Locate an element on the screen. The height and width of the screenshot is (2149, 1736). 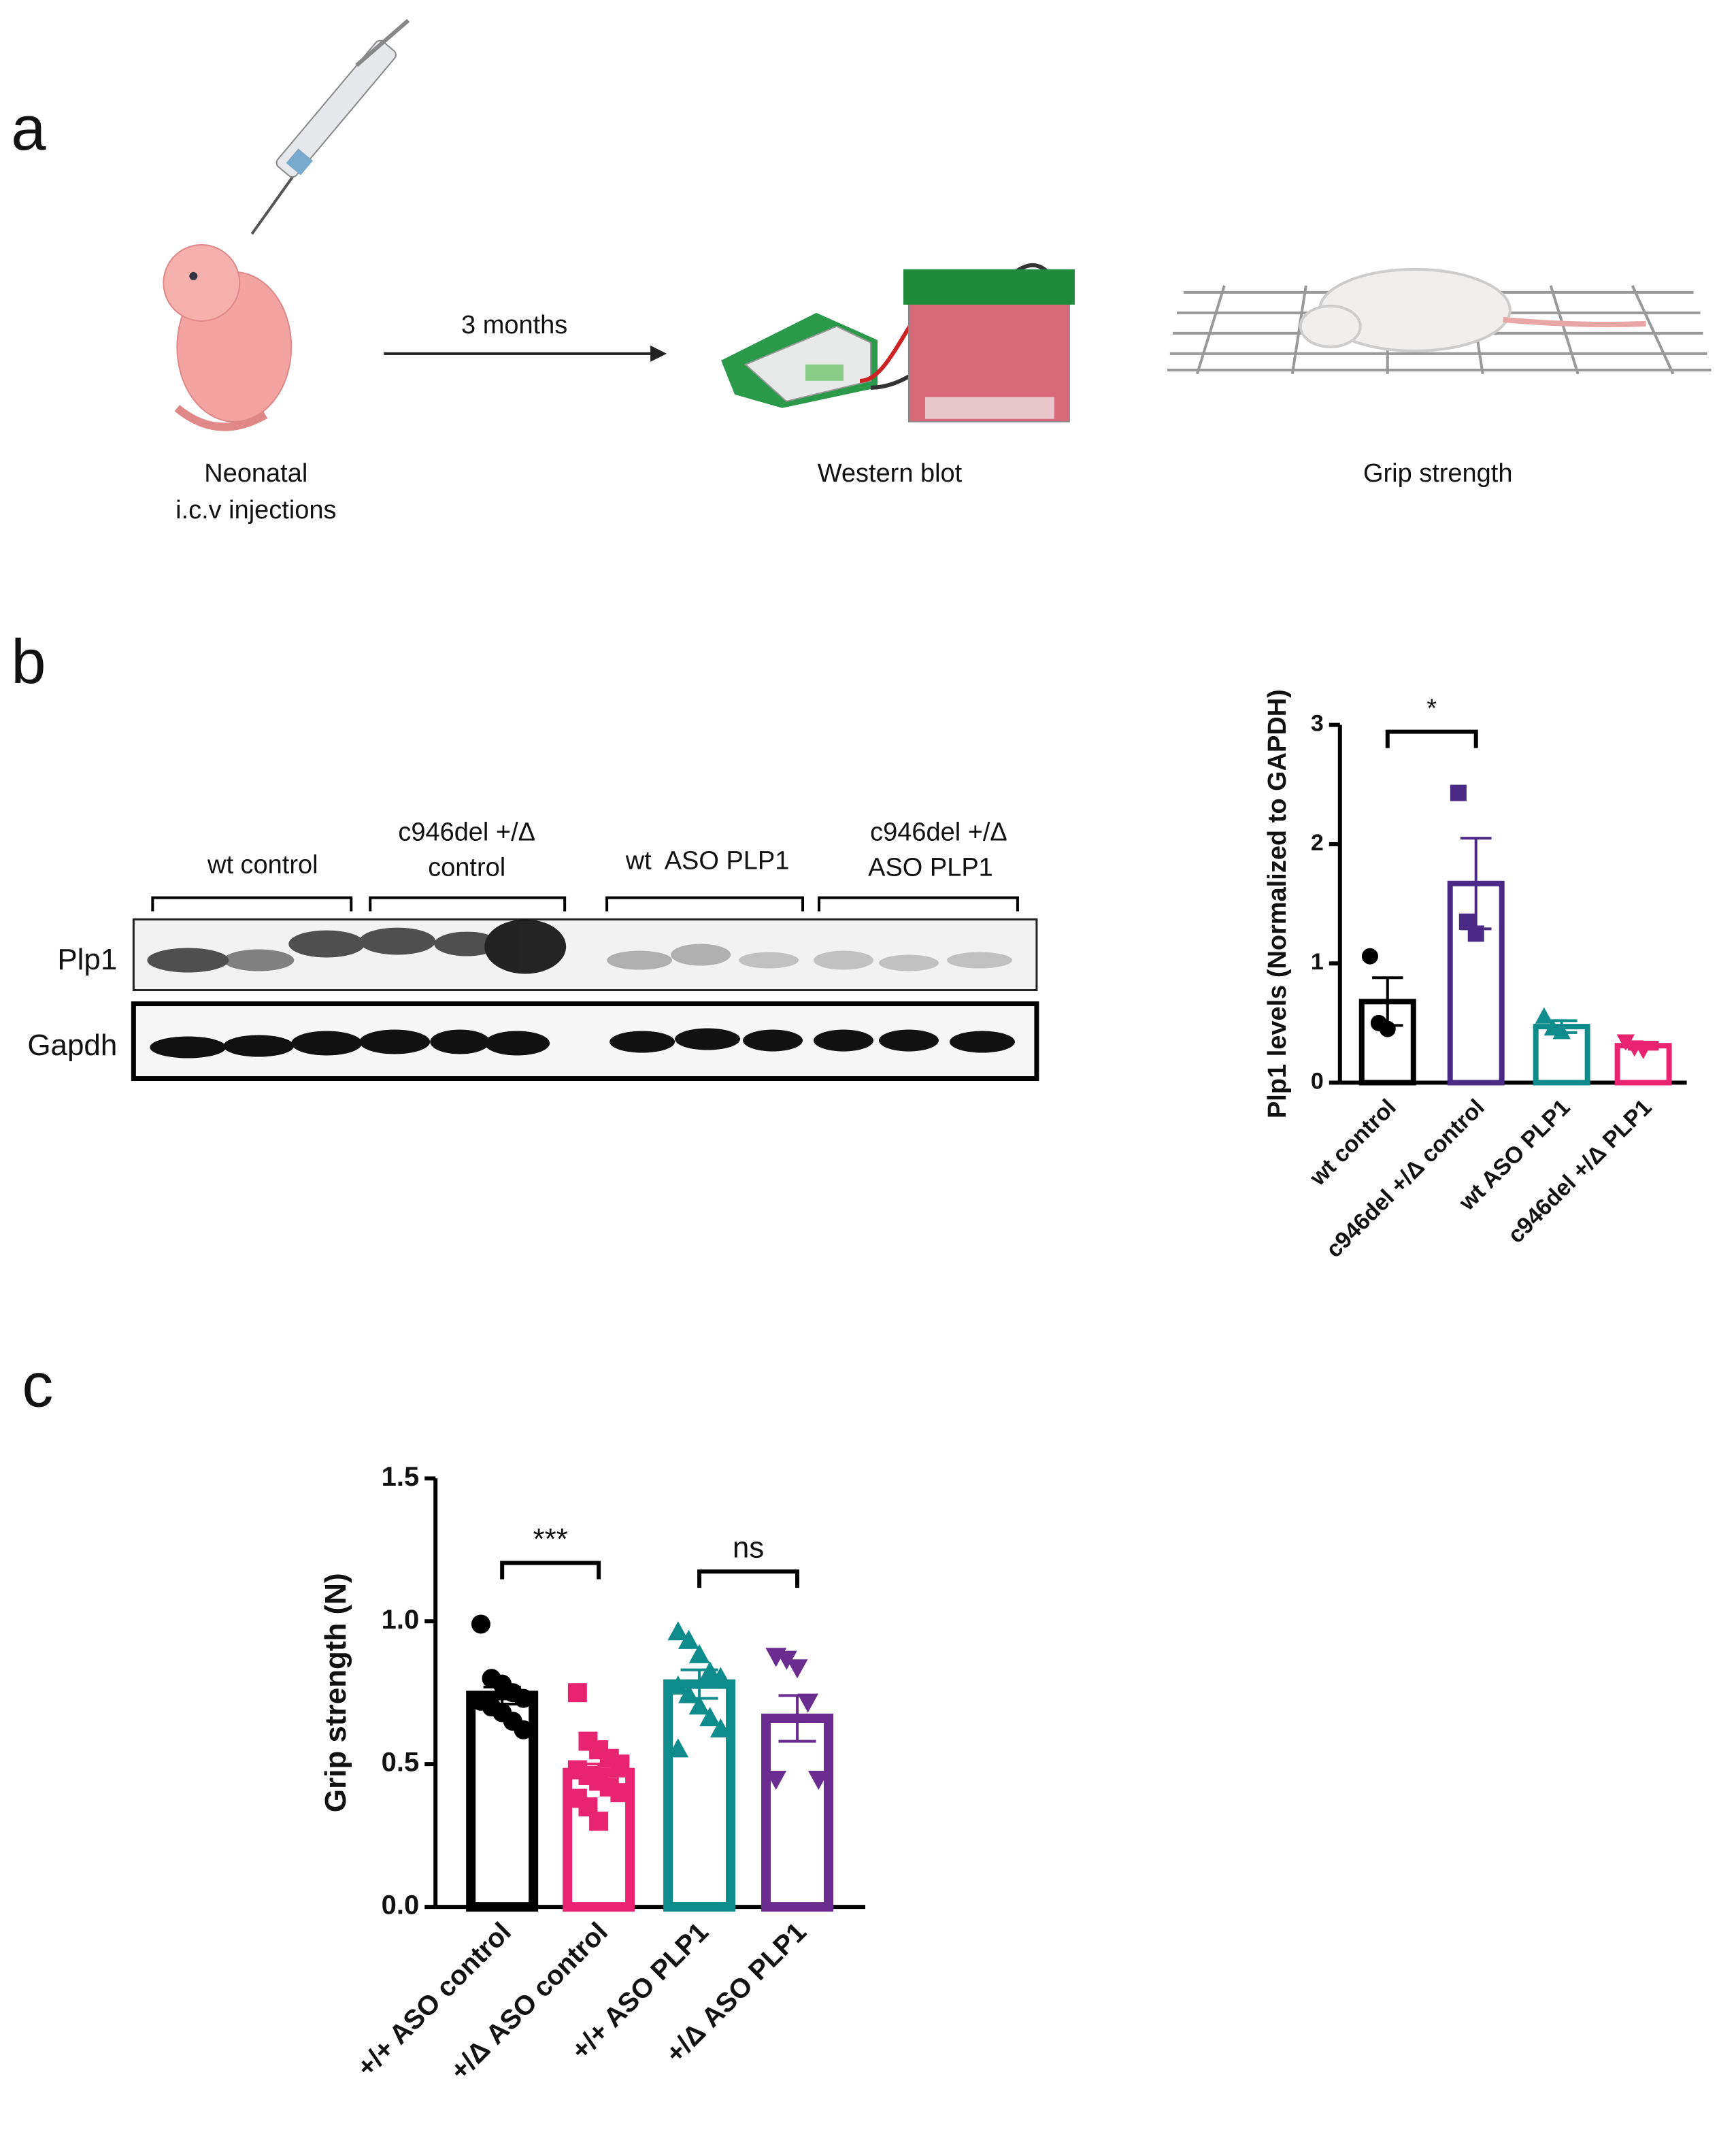
blot-group-line: control is located at coordinates (466, 868).